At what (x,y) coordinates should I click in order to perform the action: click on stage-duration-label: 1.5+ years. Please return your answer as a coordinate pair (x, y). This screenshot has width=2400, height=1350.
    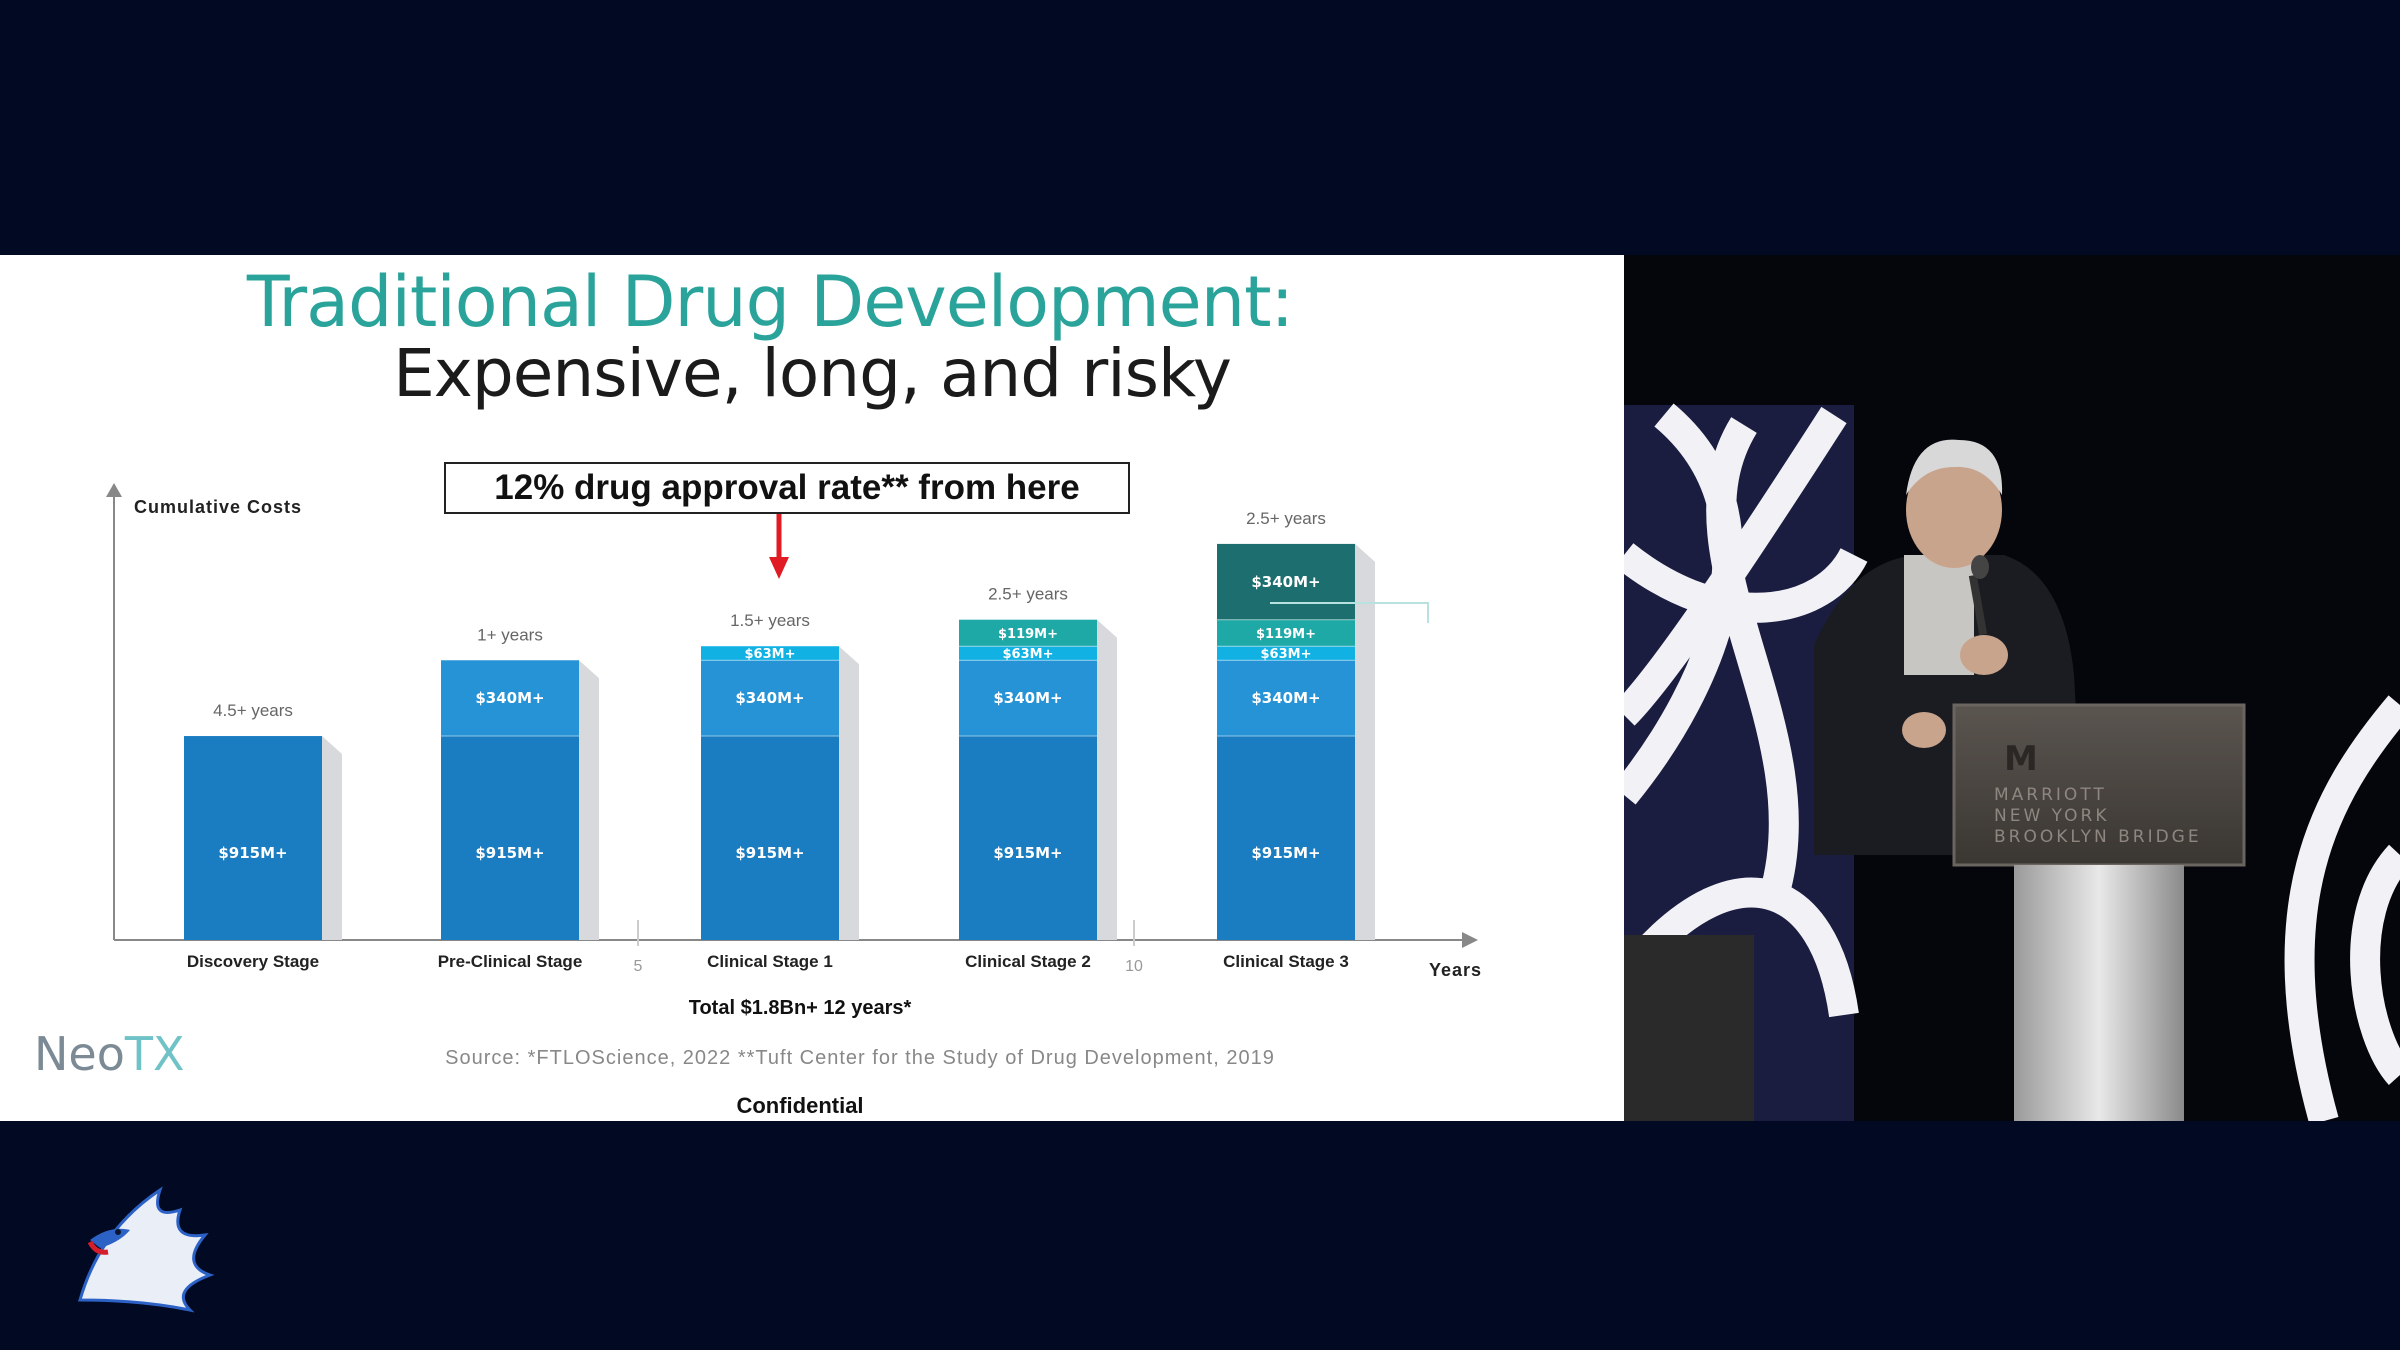
    Looking at the image, I should click on (770, 620).